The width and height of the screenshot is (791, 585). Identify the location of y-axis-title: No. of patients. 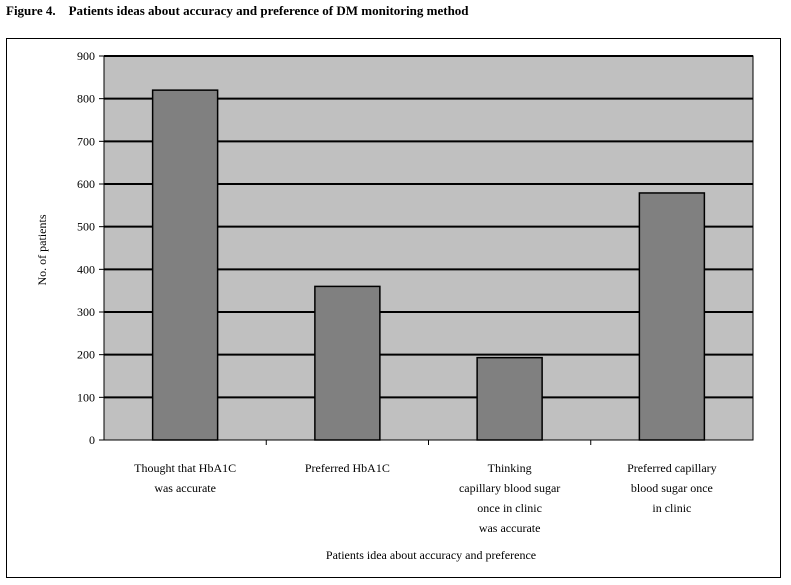
(42, 249).